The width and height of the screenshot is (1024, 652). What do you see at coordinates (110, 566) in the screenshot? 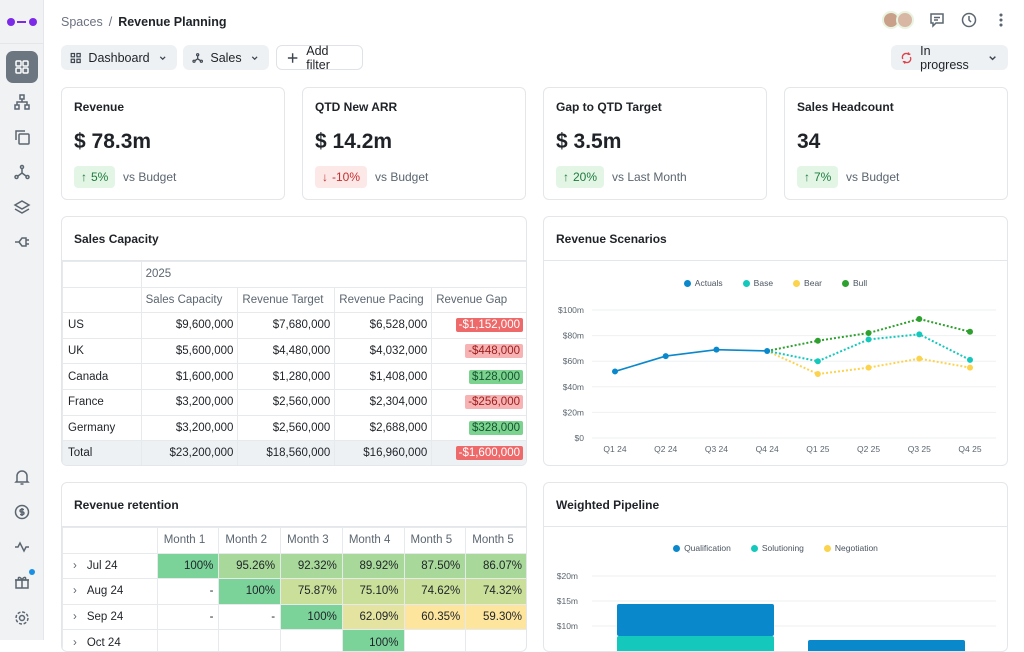
I see `expand-row-toggle: › Jul 24` at bounding box center [110, 566].